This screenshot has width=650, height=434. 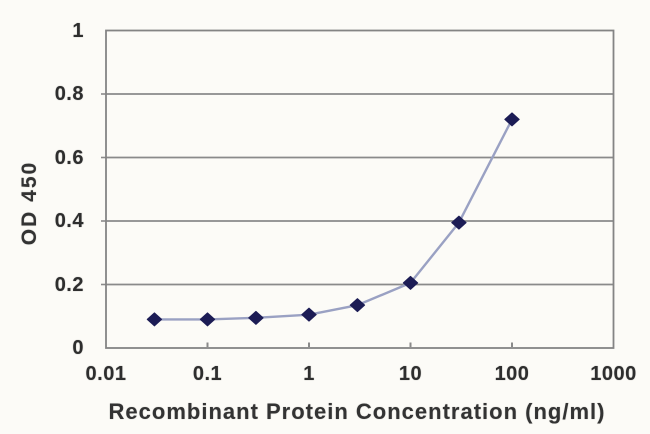 What do you see at coordinates (78, 348) in the screenshot?
I see `y-tick-label-0: 0` at bounding box center [78, 348].